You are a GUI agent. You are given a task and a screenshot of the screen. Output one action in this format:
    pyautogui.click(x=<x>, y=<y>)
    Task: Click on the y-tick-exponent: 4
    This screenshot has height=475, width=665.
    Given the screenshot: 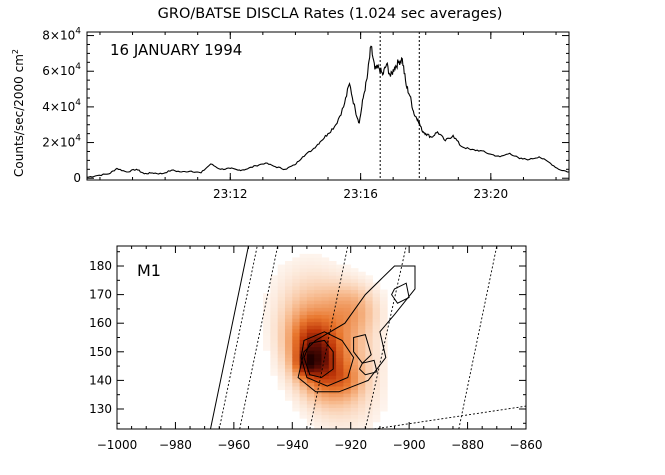 What is the action you would take?
    pyautogui.click(x=78, y=103)
    